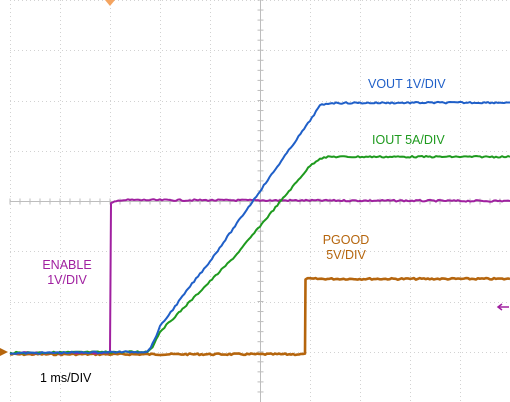 This screenshot has width=510, height=402. I want to click on pgood-label-scale: 5V/DIV, so click(346, 255).